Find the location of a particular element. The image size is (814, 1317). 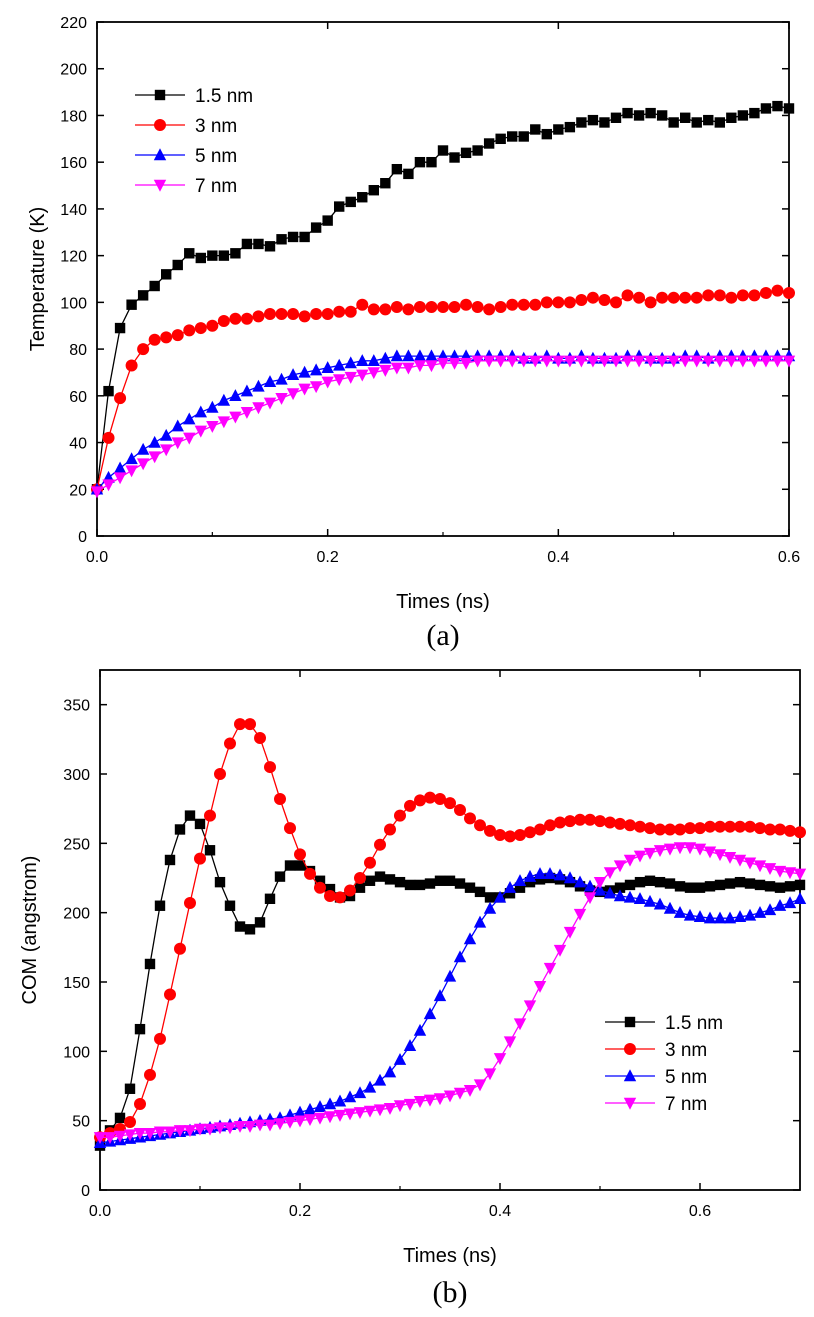

y-tick-label: 40 is located at coordinates (78, 444).